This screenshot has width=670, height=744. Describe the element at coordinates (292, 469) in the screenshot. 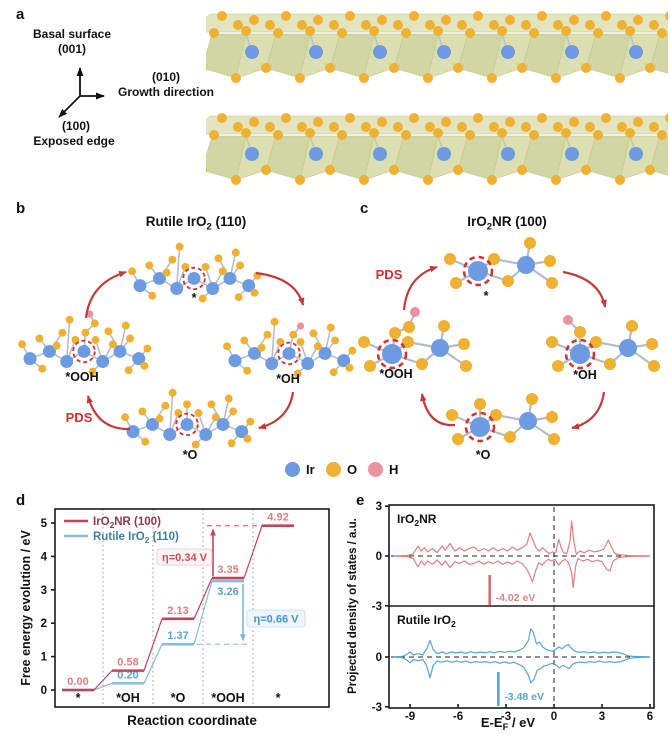

I see `legend-dot-ir` at that location.